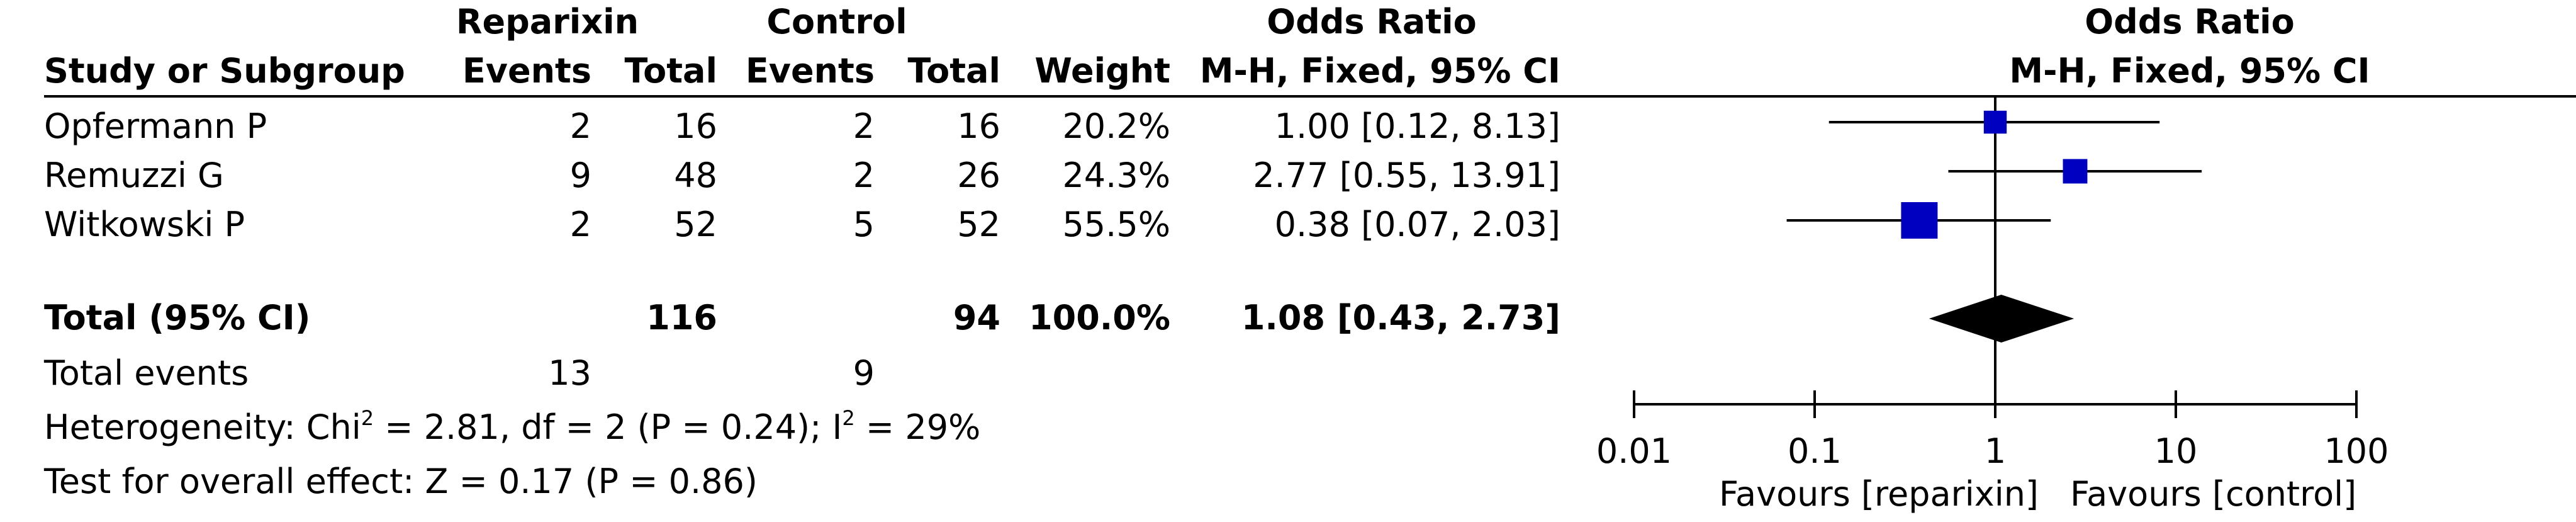 The width and height of the screenshot is (2576, 522). I want to click on tick-label: 100, so click(2356, 451).